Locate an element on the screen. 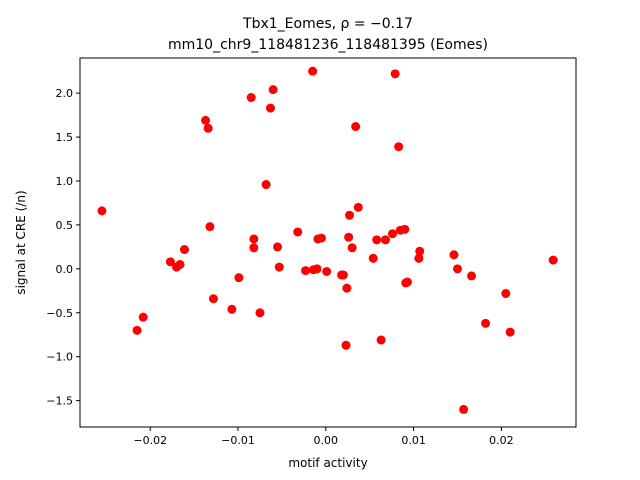 This screenshot has width=640, height=480. x-axis-label: motif activity is located at coordinates (327, 463).